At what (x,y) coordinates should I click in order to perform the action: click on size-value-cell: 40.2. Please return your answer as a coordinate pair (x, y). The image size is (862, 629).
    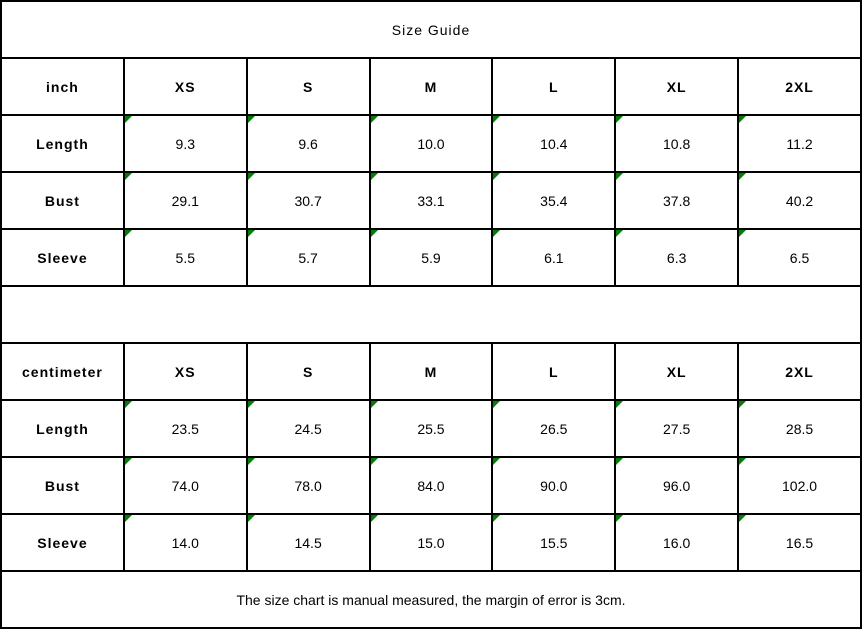
    Looking at the image, I should click on (799, 200).